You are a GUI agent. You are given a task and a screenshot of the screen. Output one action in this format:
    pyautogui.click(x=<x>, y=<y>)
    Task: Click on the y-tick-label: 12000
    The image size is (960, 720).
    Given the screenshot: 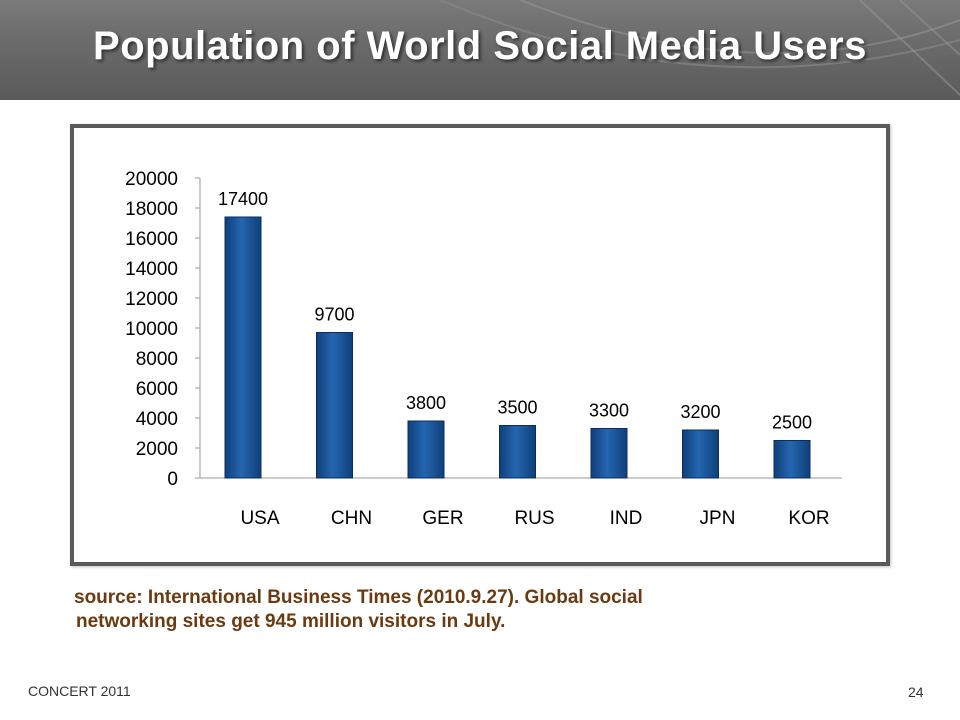 What is the action you would take?
    pyautogui.click(x=151, y=299)
    